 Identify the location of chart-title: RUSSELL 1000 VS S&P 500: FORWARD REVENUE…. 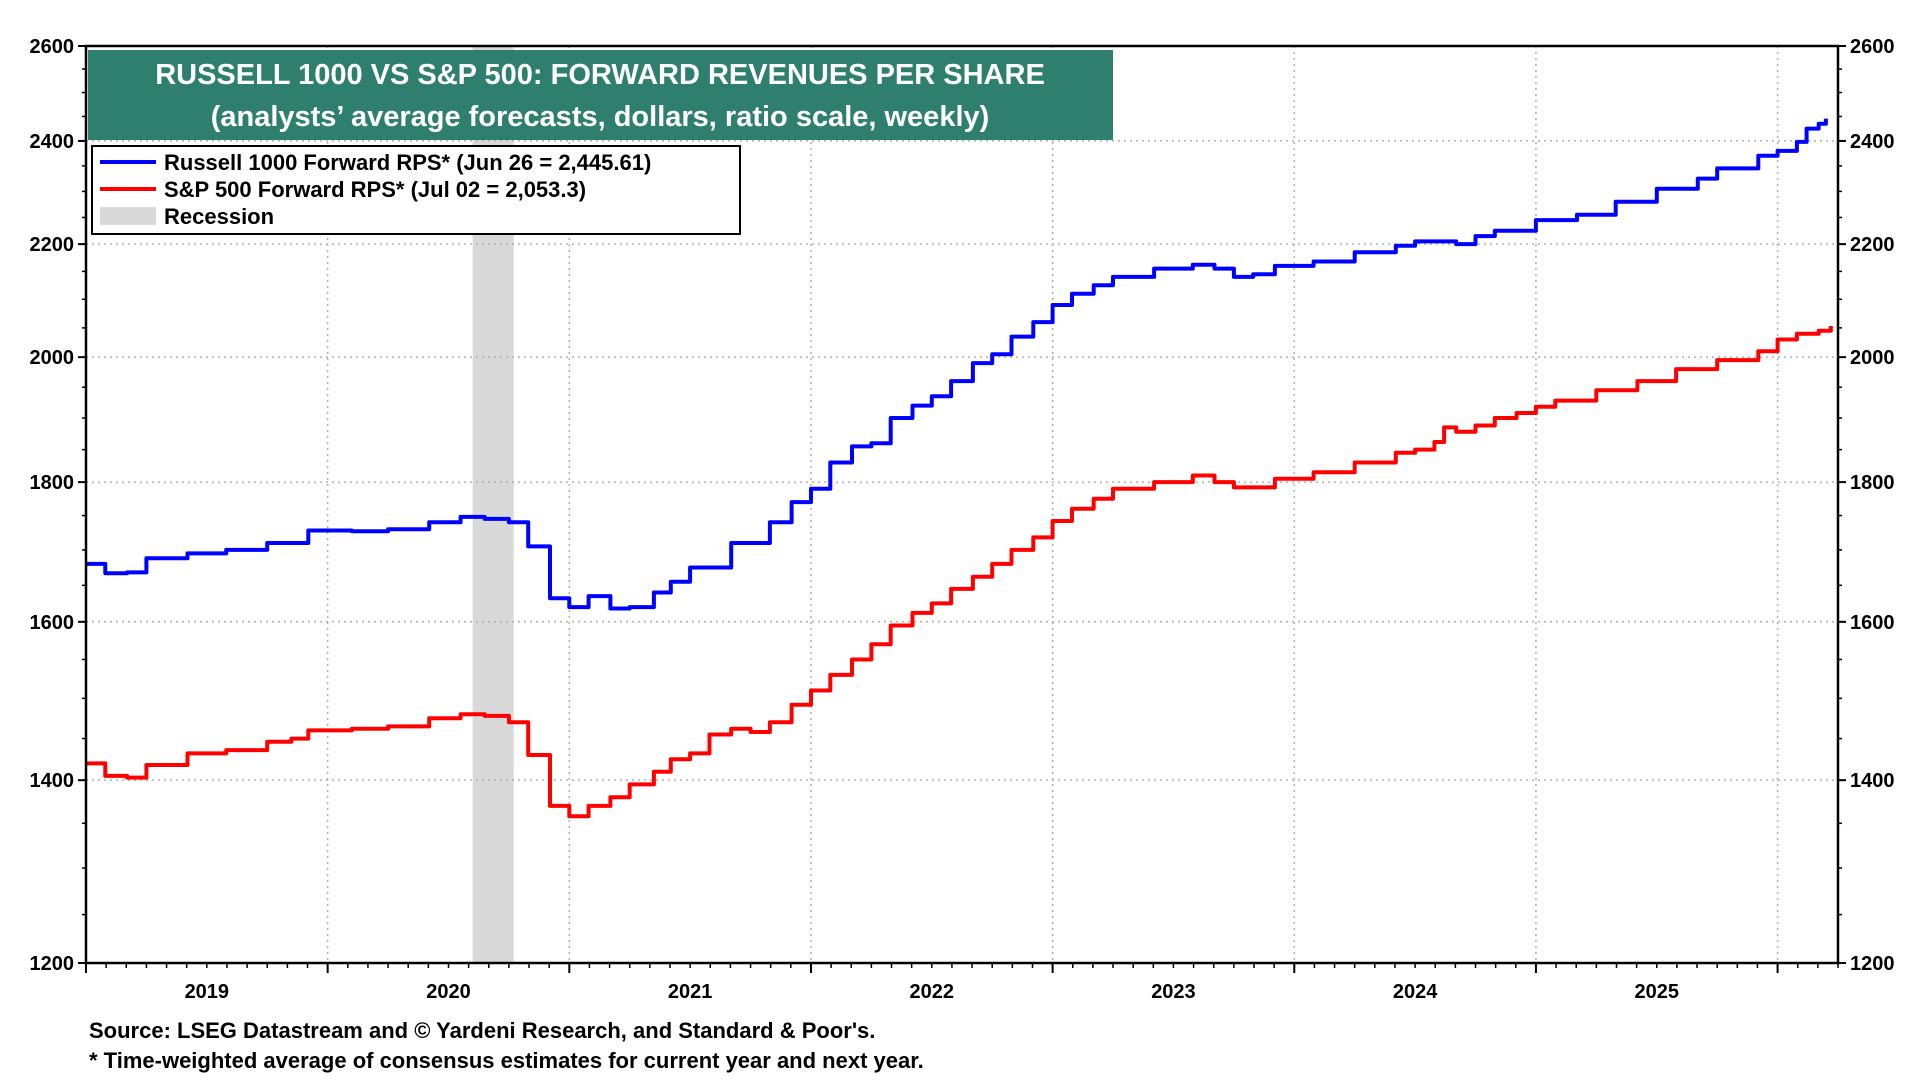
(600, 75).